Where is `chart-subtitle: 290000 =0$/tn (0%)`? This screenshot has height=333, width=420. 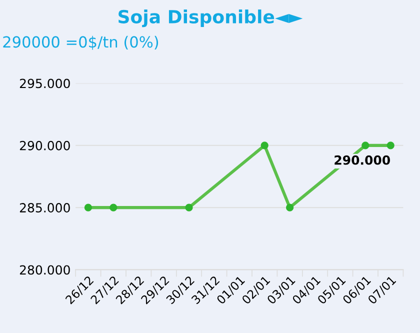 chart-subtitle: 290000 =0$/tn (0%) is located at coordinates (80, 43).